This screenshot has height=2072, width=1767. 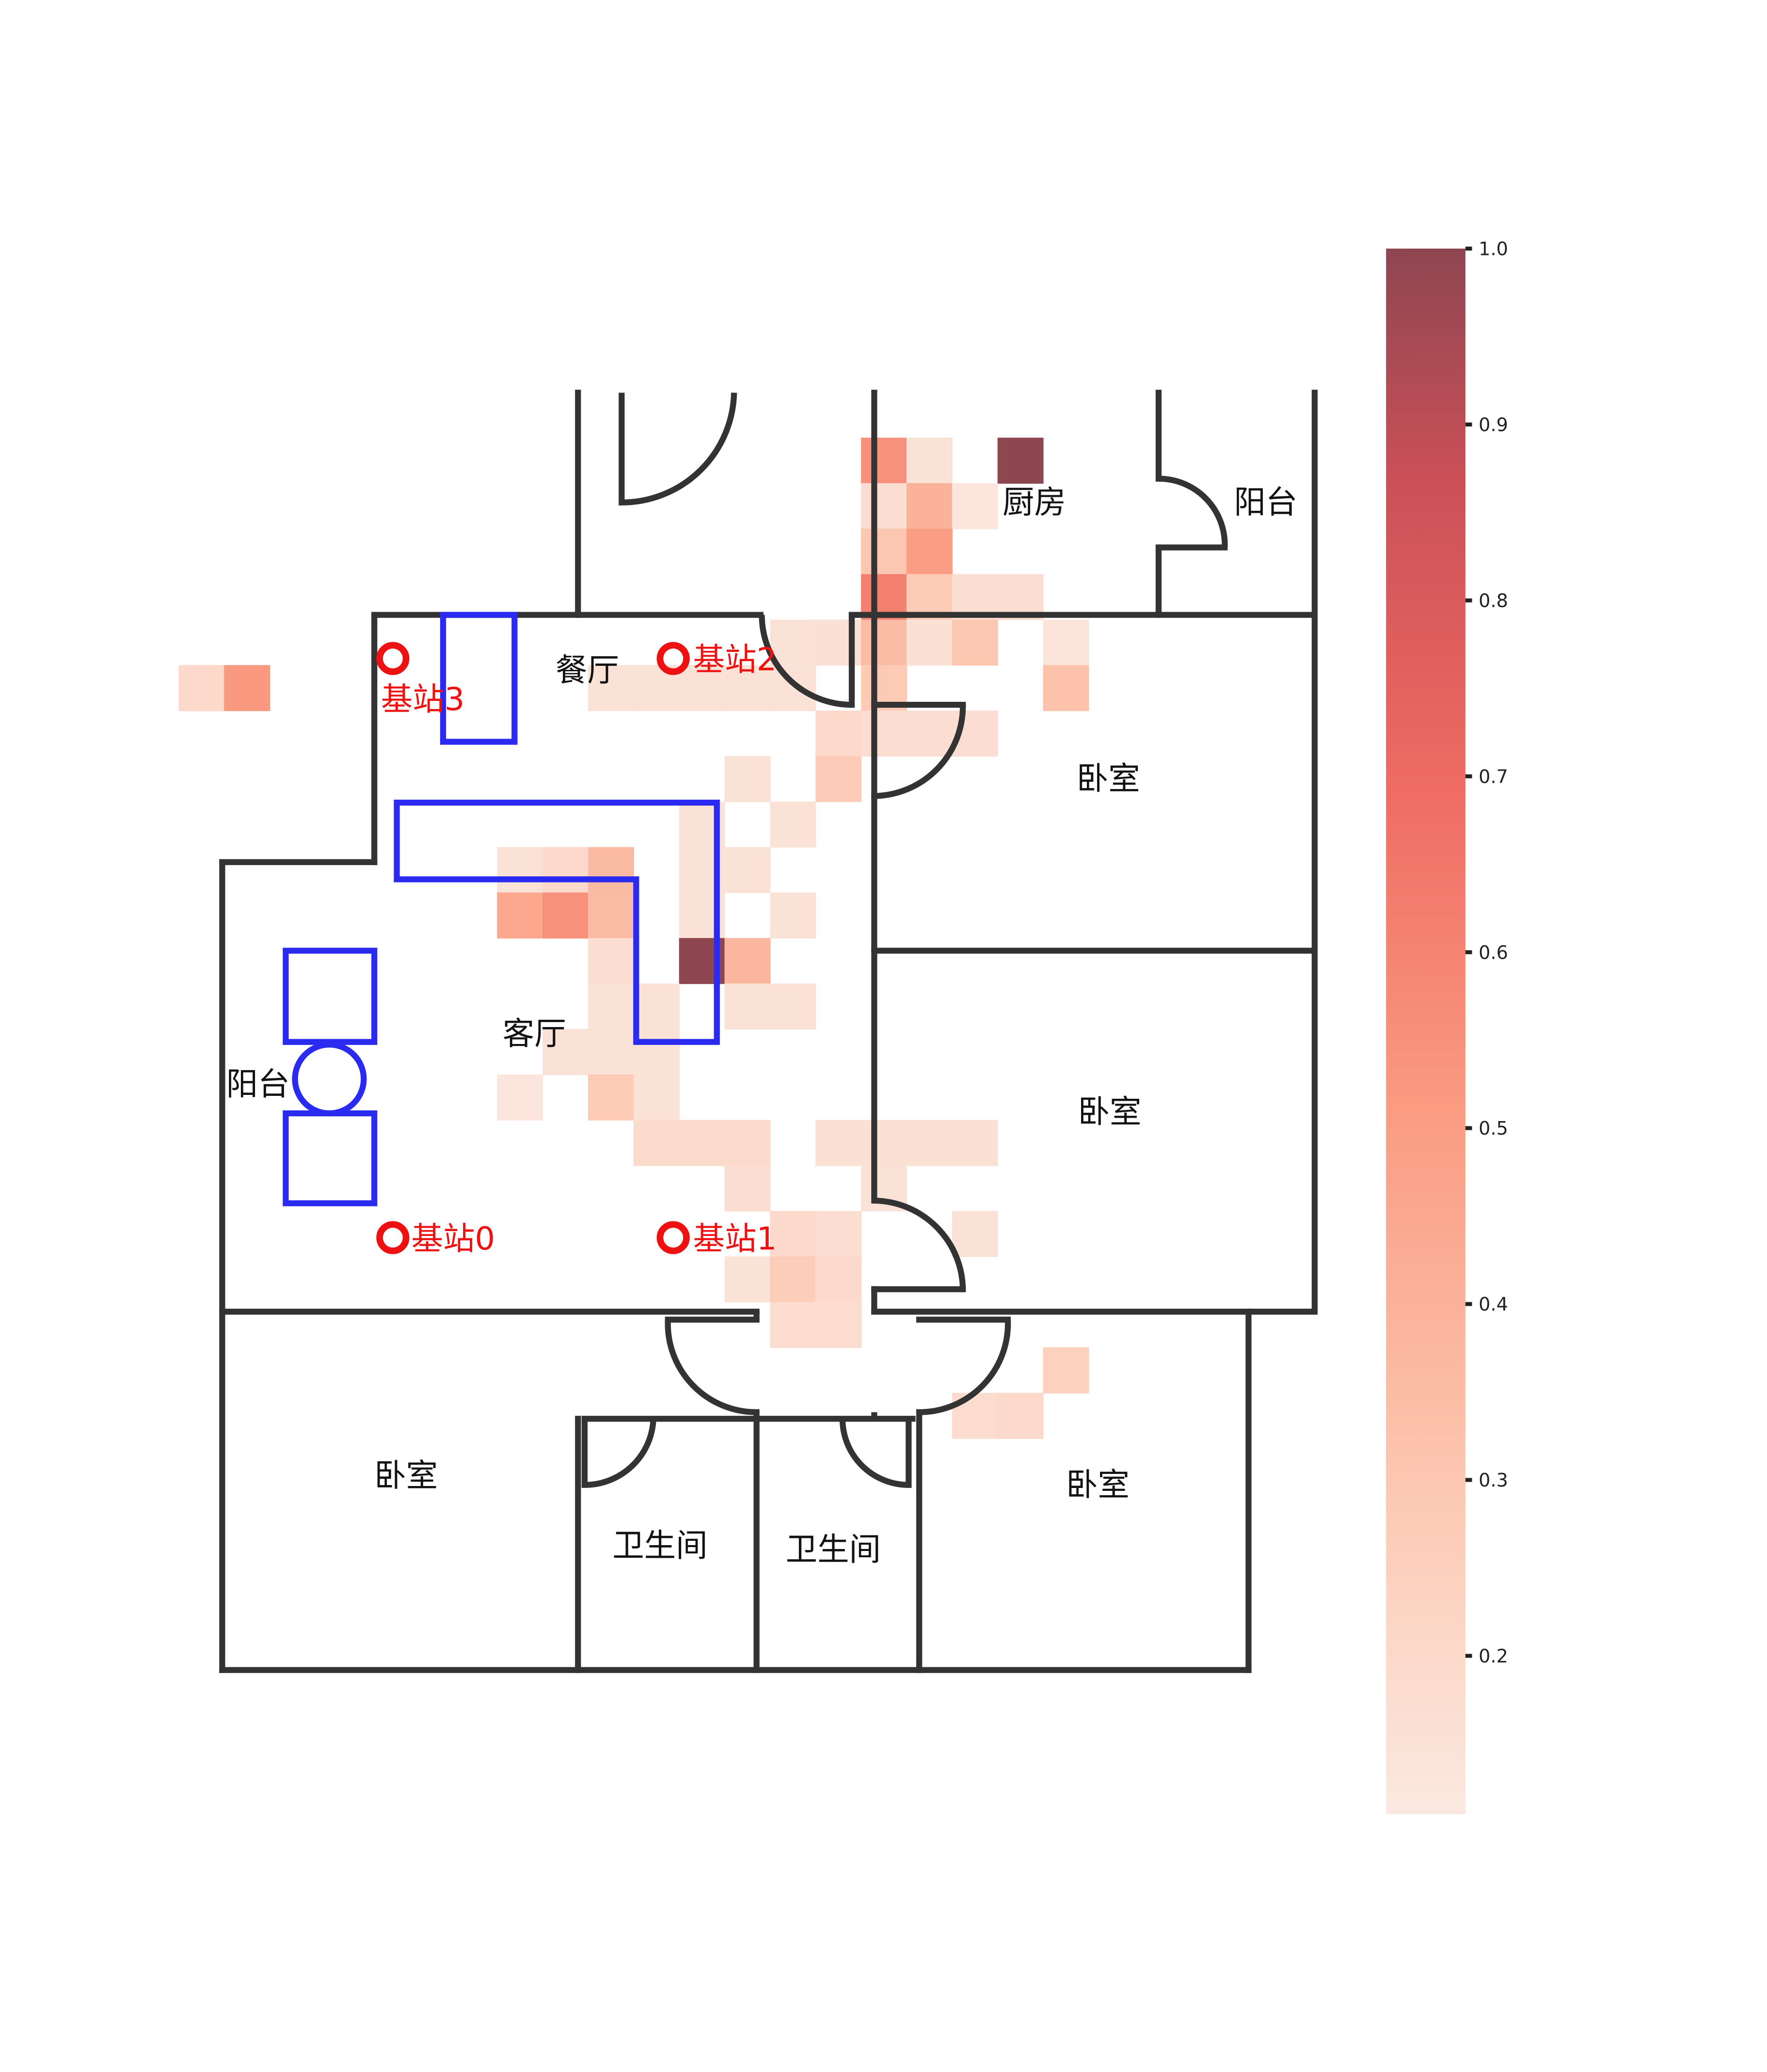 What do you see at coordinates (453, 1238) in the screenshot?
I see `station-label-0: 基站0` at bounding box center [453, 1238].